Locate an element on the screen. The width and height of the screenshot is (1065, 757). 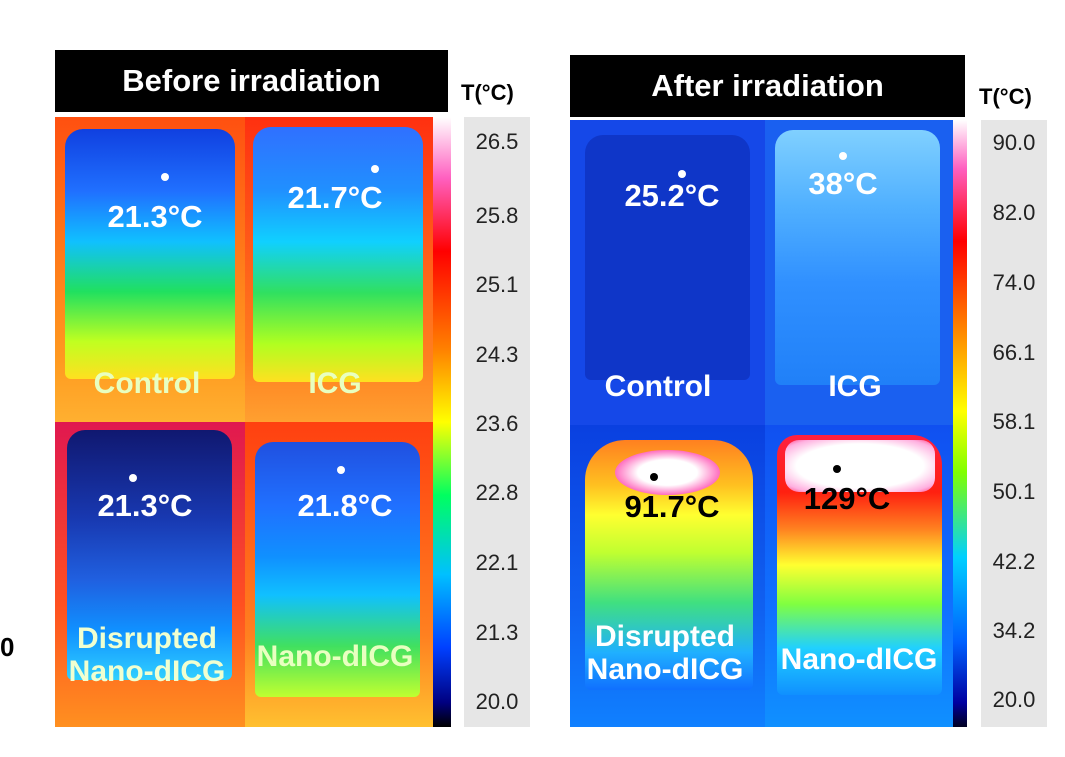
before-cell-disrupted: 21.3°C Disrupted Nano-dICG is located at coordinates (150, 574).